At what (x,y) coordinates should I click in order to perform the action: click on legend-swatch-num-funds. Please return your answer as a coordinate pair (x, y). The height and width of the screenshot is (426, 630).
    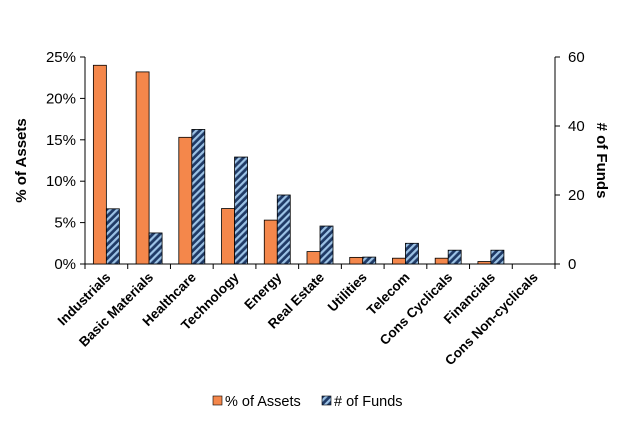
    Looking at the image, I should click on (326, 400).